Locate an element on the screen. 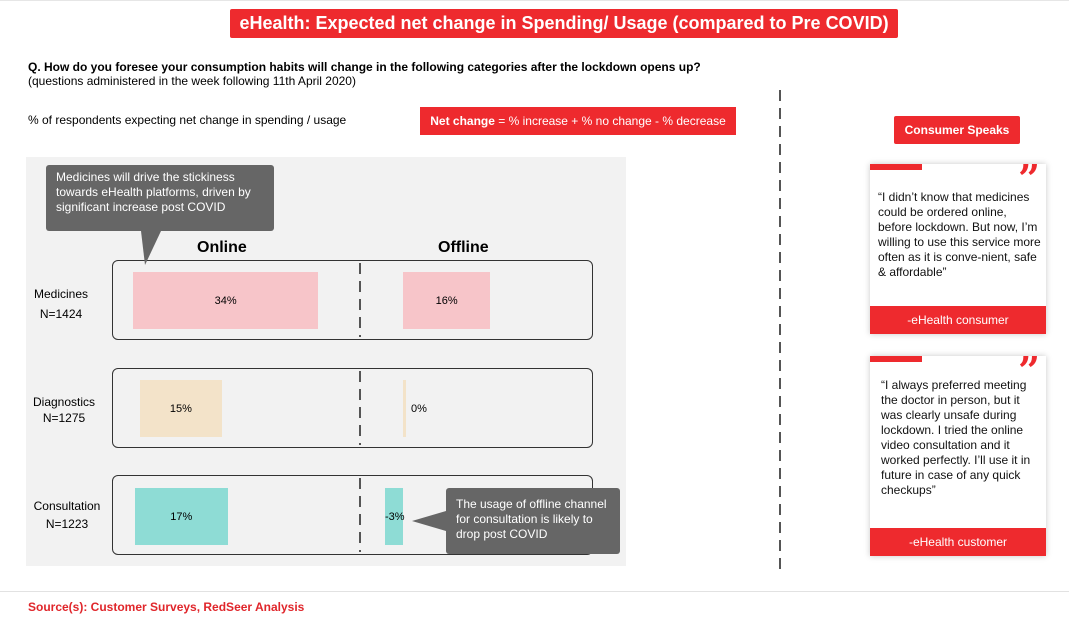  bar-online-consultation is located at coordinates (181, 516).